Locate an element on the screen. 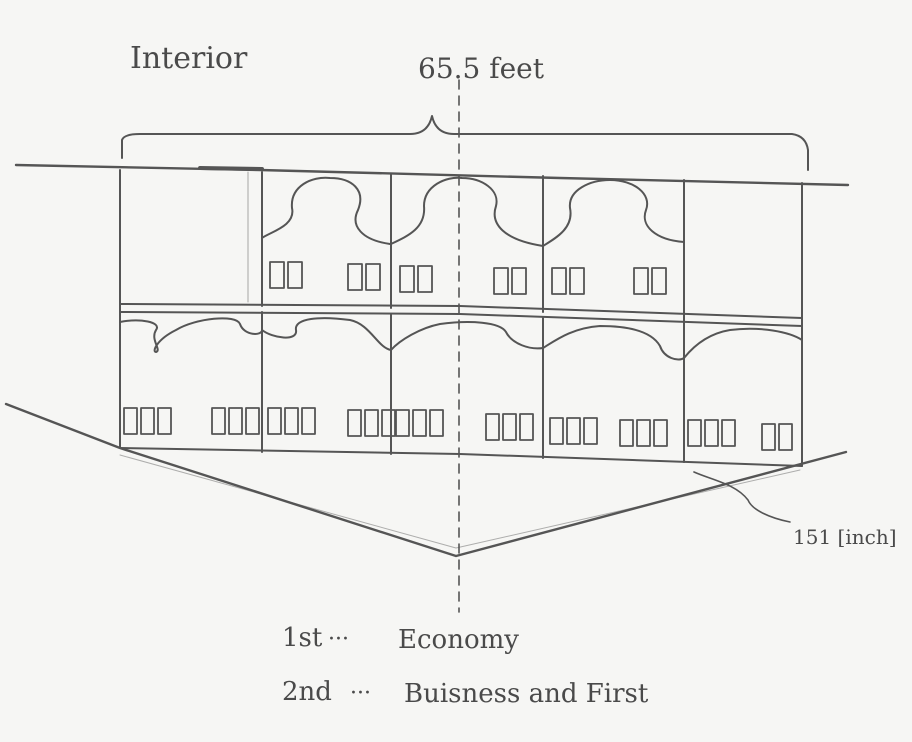 This screenshot has height=742, width=912. height-label: 151 [inch] is located at coordinates (845, 537).